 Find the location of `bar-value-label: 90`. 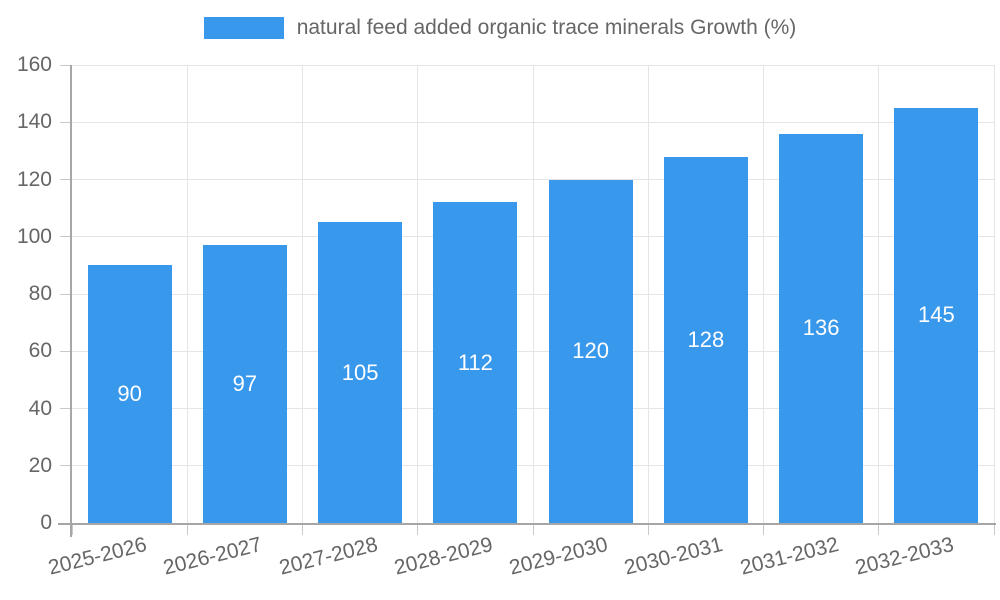

bar-value-label: 90 is located at coordinates (129, 394).